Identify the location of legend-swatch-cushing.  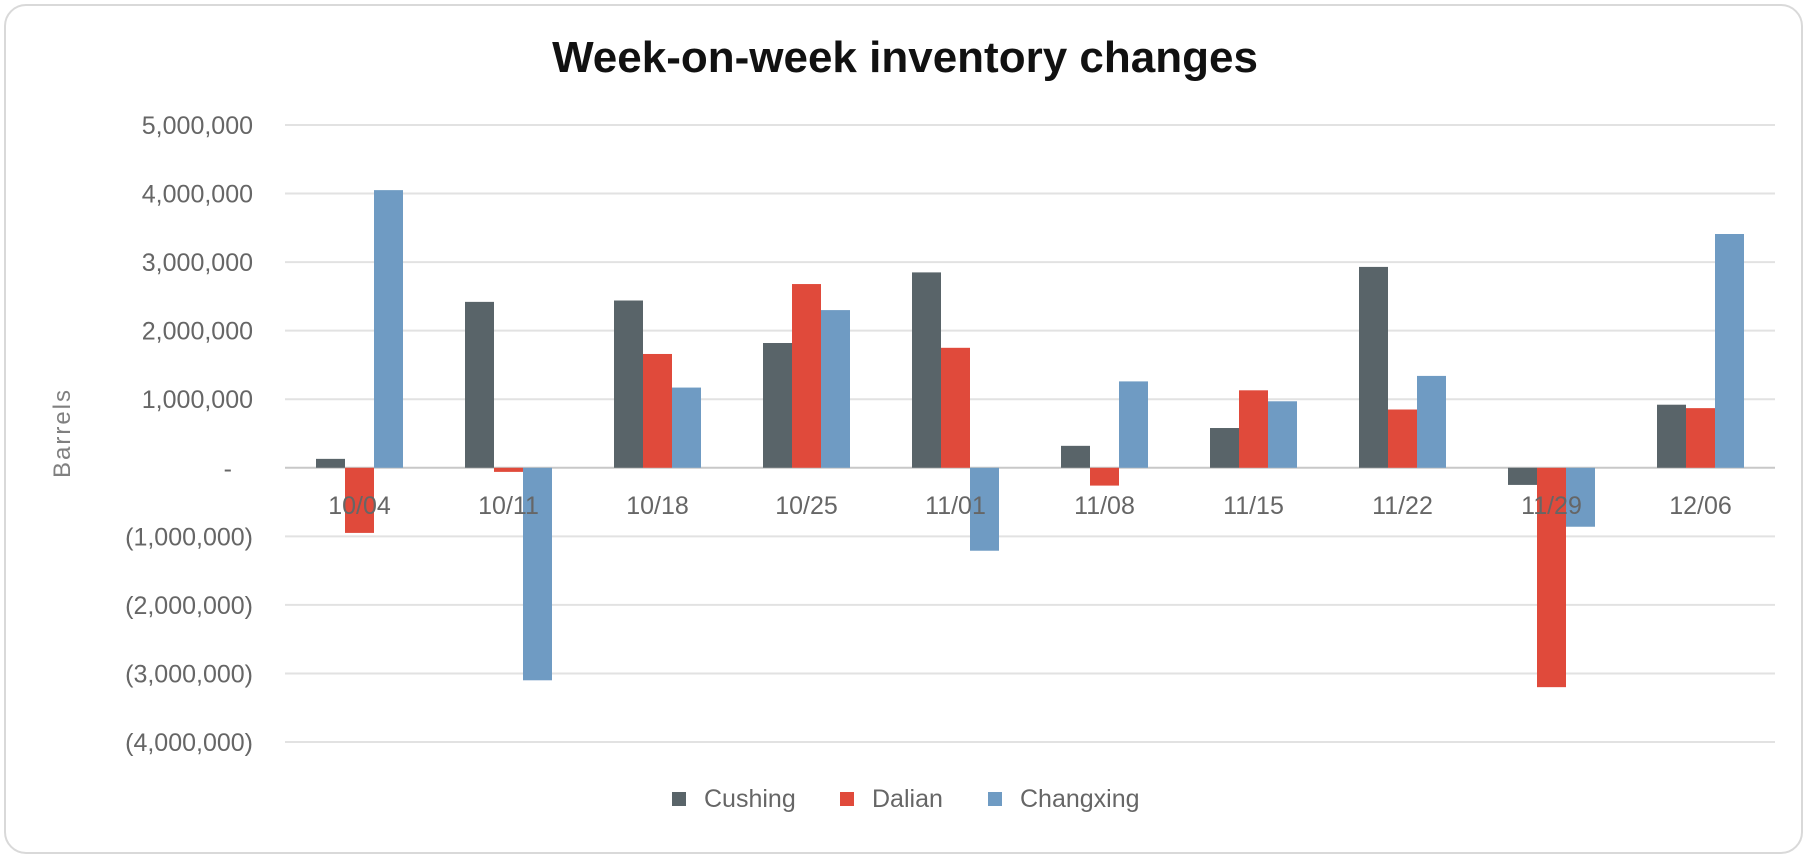
(679, 799).